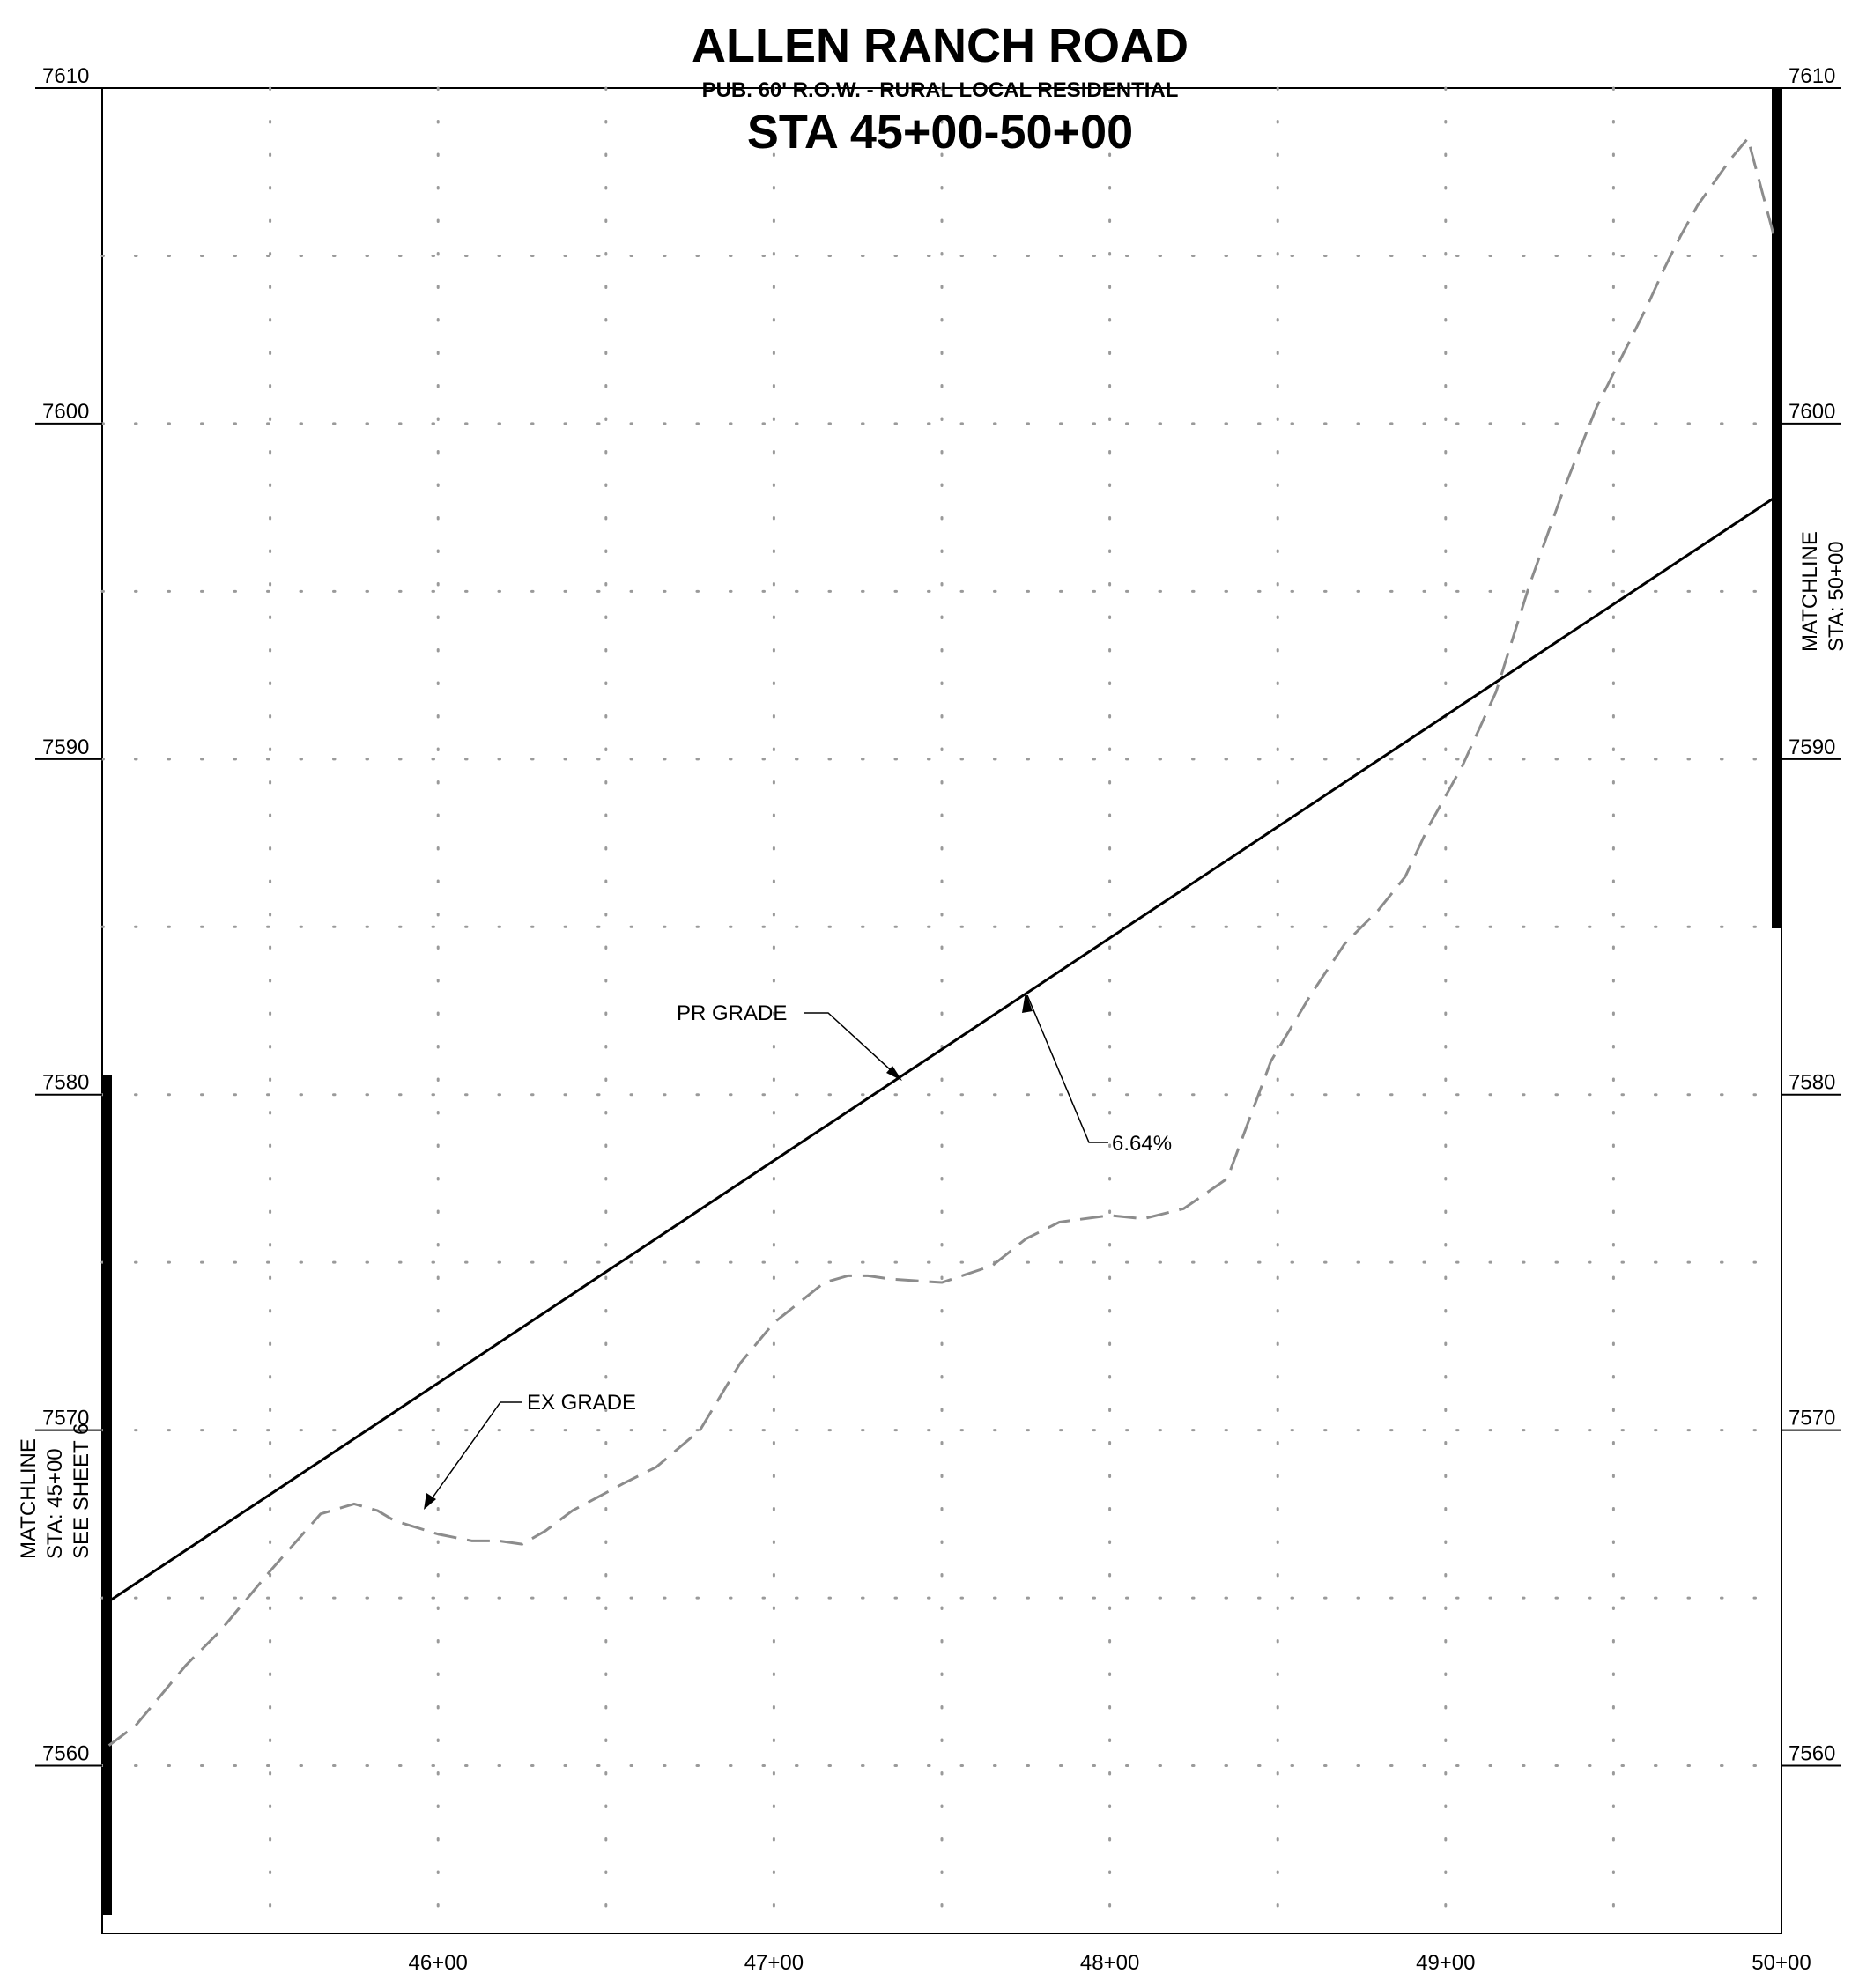 This screenshot has width=1859, height=1988. I want to click on station-range: STA 45+00-50+00, so click(940, 133).